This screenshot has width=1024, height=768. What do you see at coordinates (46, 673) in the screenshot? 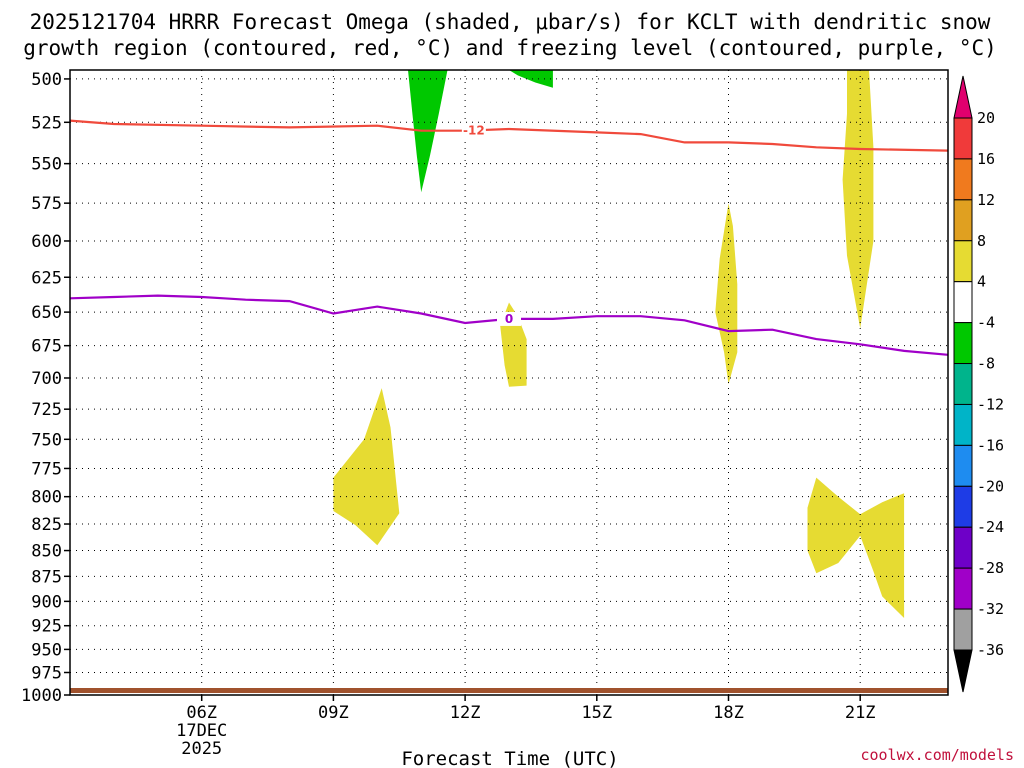
I see `y-tick-label-975: 975` at bounding box center [46, 673].